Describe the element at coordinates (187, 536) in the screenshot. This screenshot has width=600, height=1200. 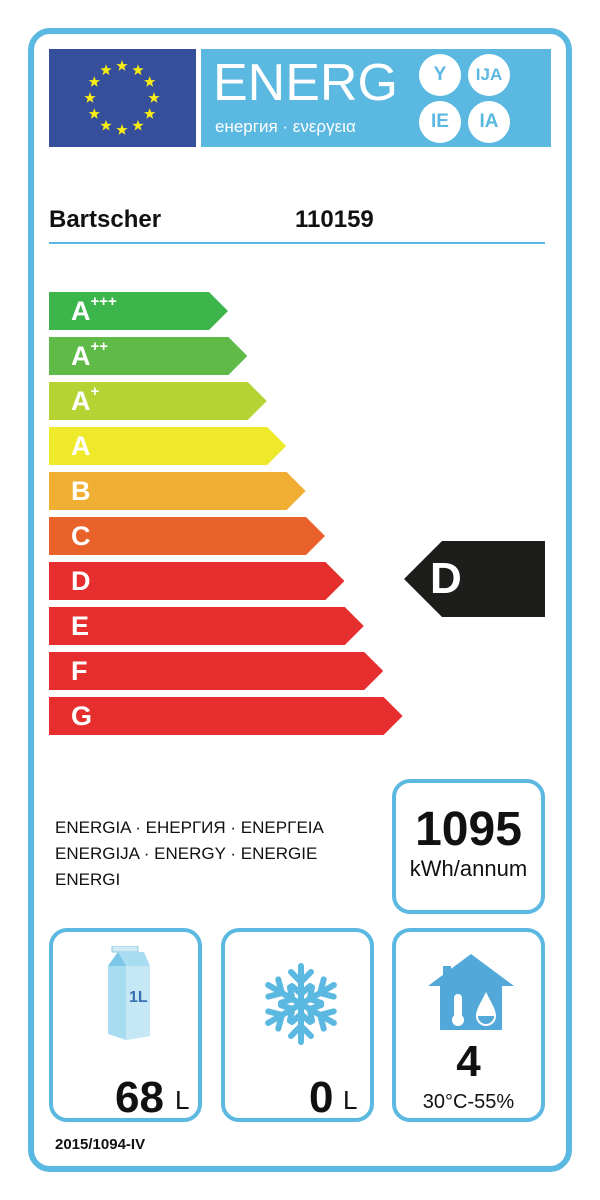
I see `scale-bar-c: C` at that location.